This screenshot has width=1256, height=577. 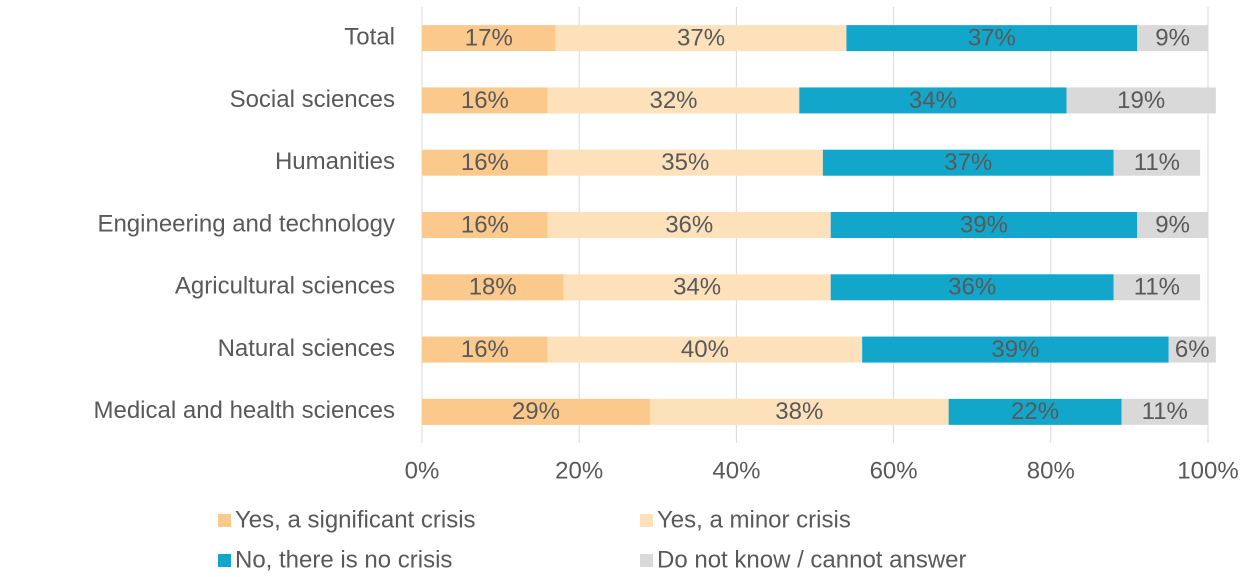 What do you see at coordinates (579, 470) in the screenshot?
I see `x-tick-label: 20%` at bounding box center [579, 470].